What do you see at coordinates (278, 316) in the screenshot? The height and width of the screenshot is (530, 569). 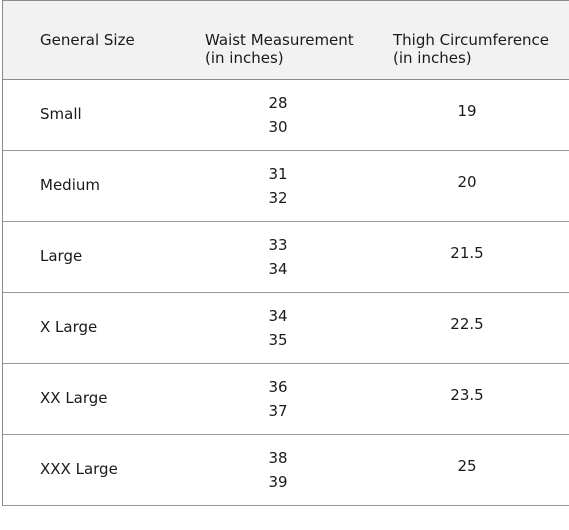 I see `waist-low: 34` at bounding box center [278, 316].